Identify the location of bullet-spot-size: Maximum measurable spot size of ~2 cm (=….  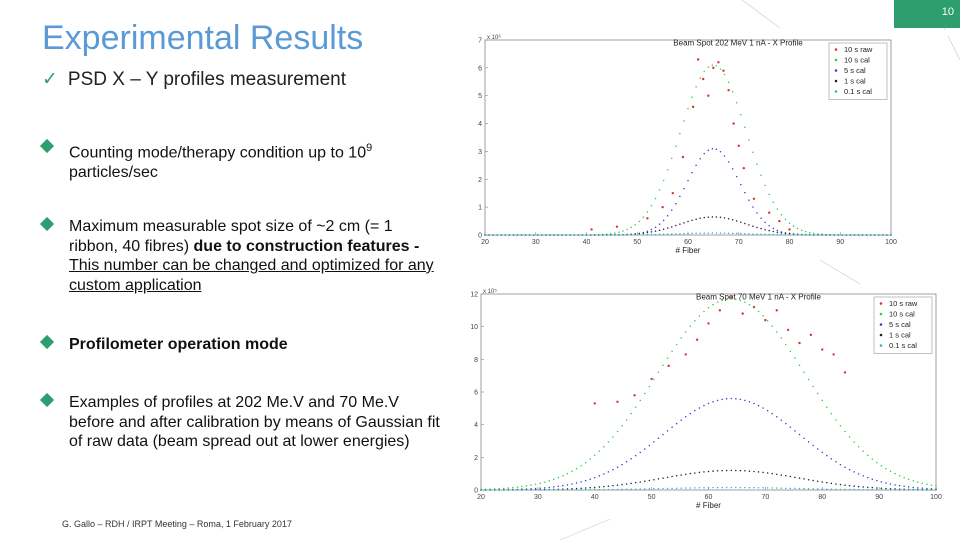
(240, 255).